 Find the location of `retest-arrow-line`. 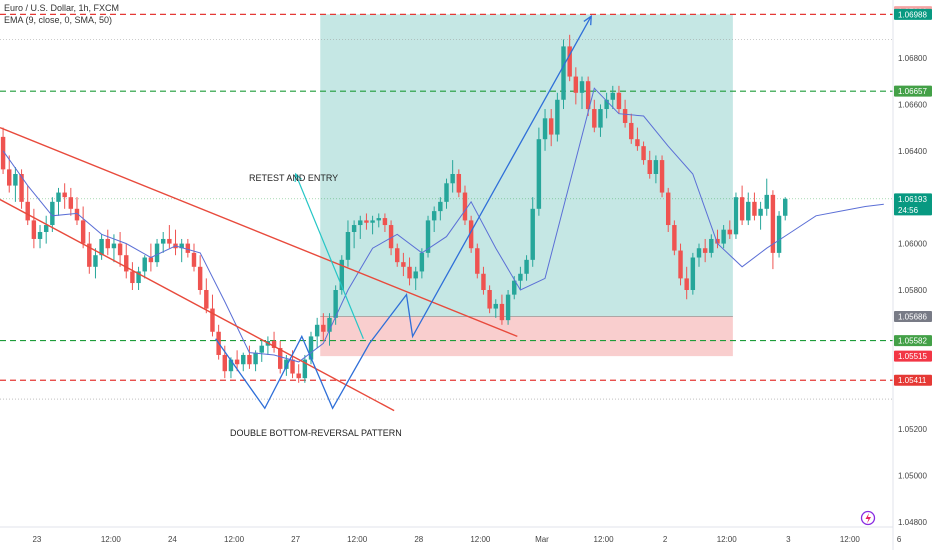

retest-arrow-line is located at coordinates (329, 256).